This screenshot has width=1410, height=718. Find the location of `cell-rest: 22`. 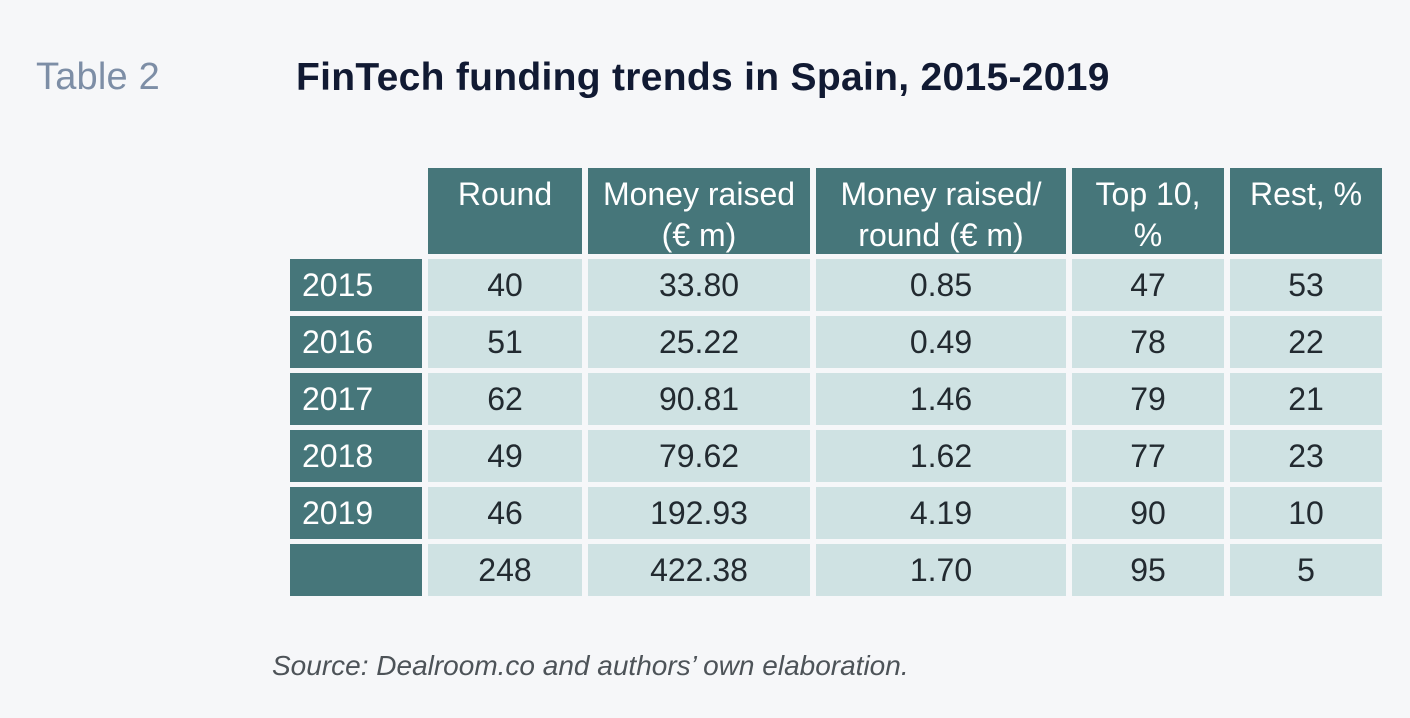

cell-rest: 22 is located at coordinates (1306, 342).